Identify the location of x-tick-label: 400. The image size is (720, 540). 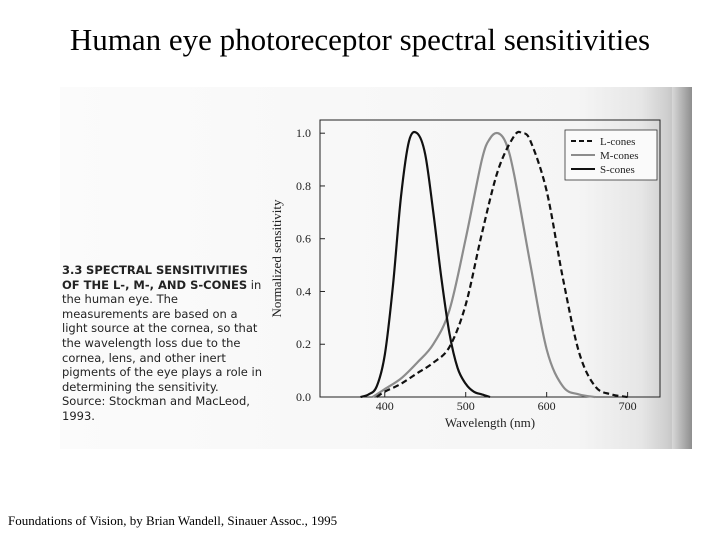
(385, 406).